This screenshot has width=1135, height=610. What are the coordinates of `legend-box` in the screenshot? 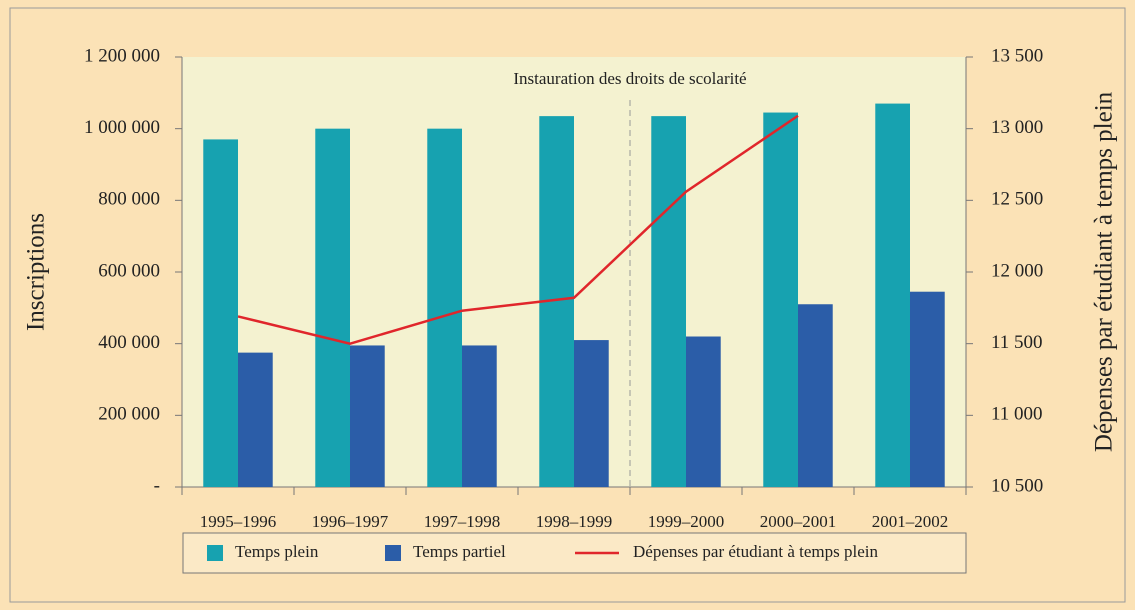 It's located at (574, 553).